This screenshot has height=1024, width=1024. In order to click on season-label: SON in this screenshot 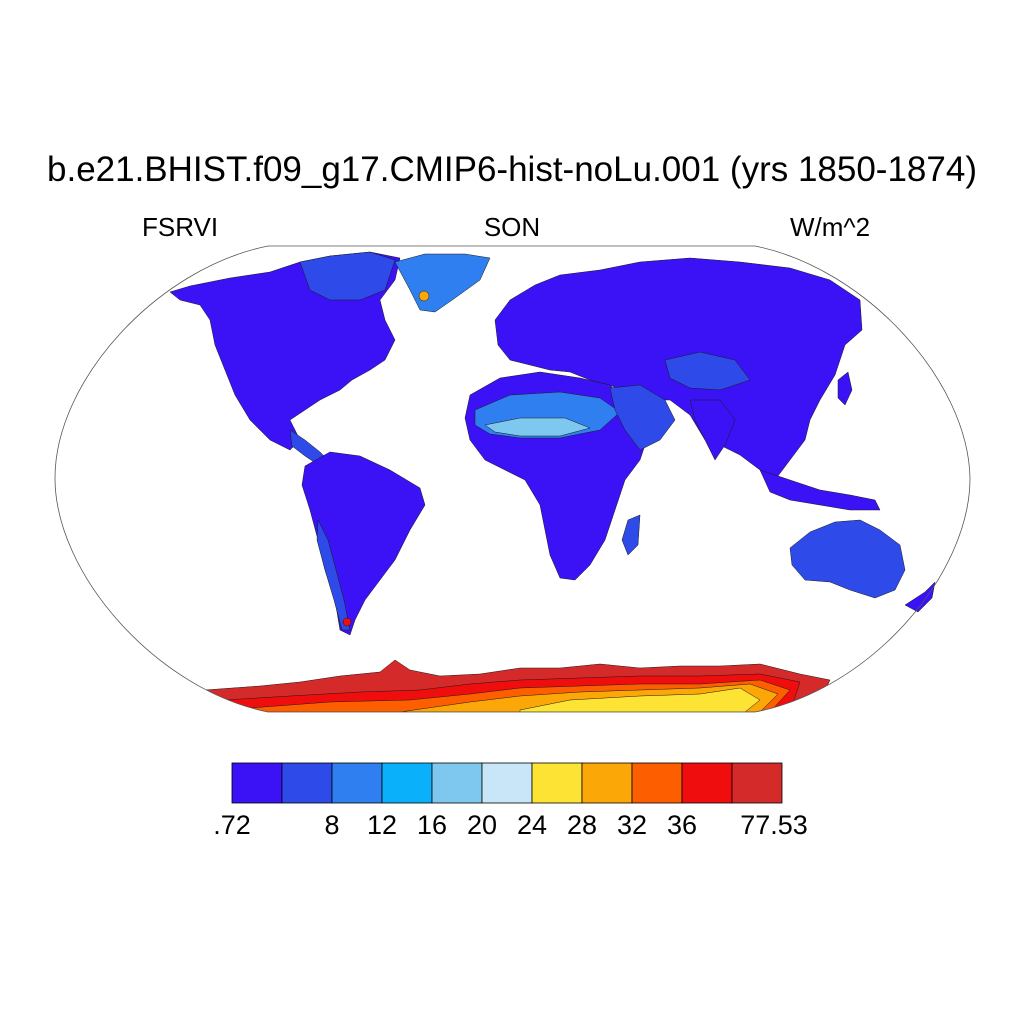, I will do `click(512, 227)`.